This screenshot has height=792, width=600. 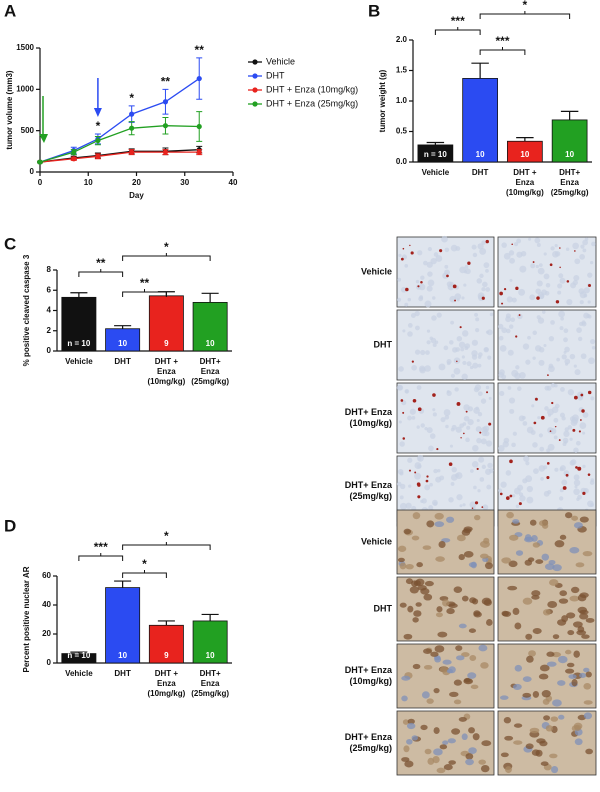 What do you see at coordinates (210, 343) in the screenshot?
I see `n-label: 10` at bounding box center [210, 343].